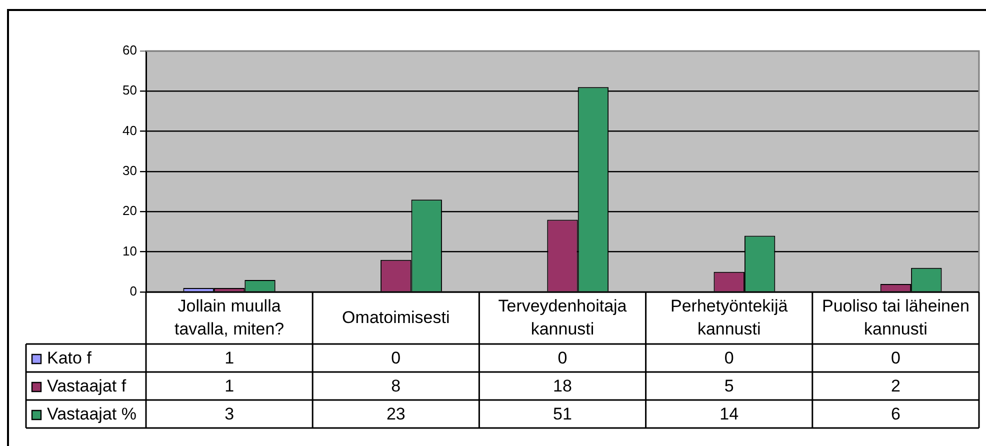 This screenshot has height=446, width=986. Describe the element at coordinates (729, 414) in the screenshot. I see `data-label: 14` at that location.